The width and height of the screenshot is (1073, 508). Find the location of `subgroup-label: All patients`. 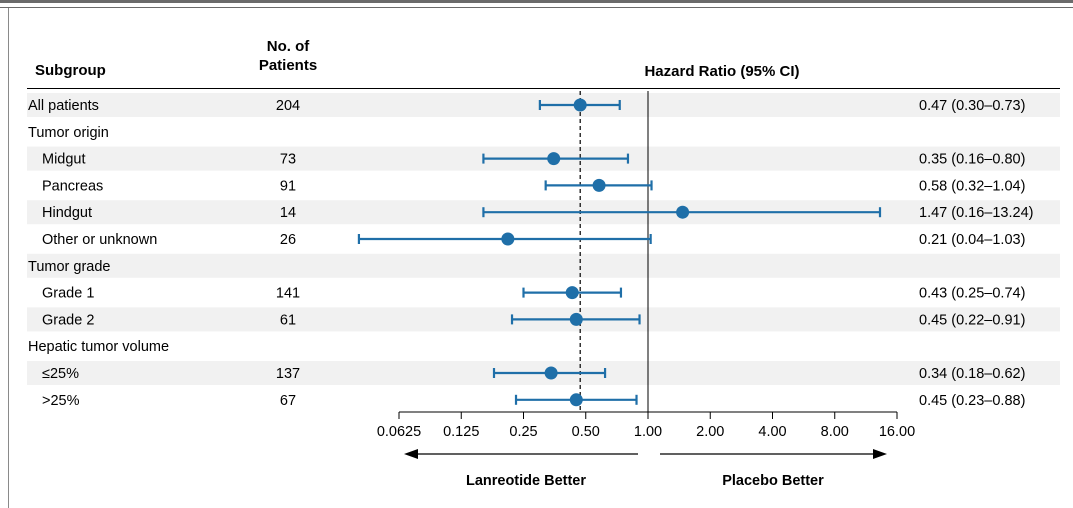

subgroup-label: All patients is located at coordinates (63, 106).